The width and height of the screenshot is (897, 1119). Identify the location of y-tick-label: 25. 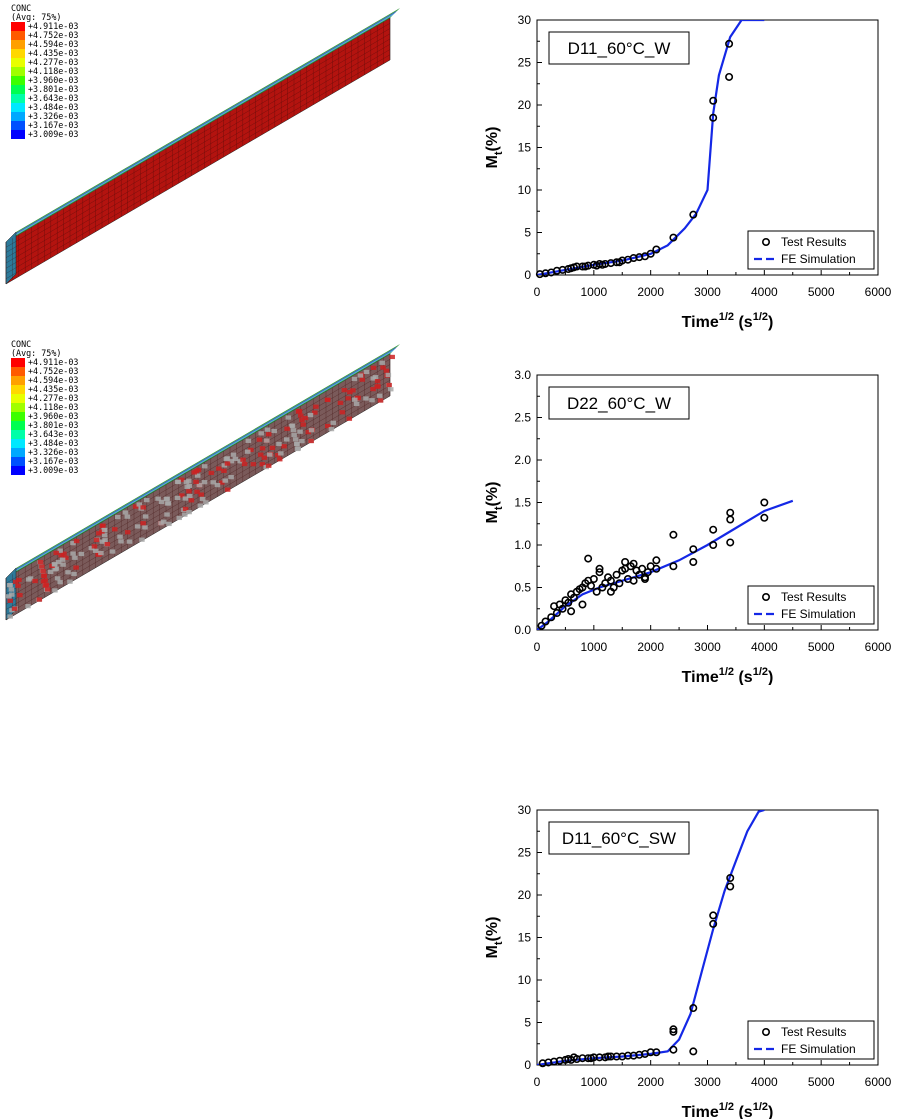
(525, 63).